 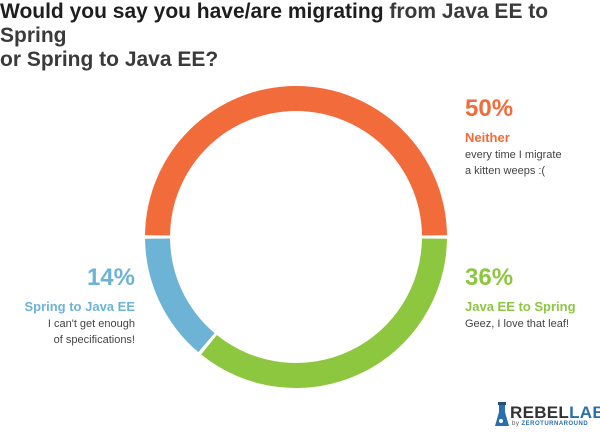 What do you see at coordinates (274, 23) in the screenshot?
I see `chart-title-rest: from Java EE to Spring` at bounding box center [274, 23].